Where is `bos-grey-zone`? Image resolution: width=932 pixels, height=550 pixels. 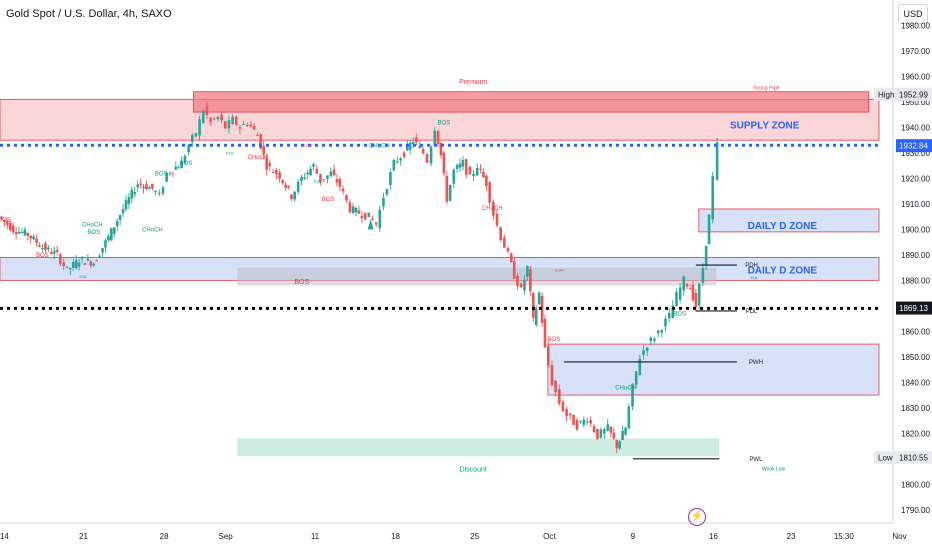
bos-grey-zone is located at coordinates (477, 276).